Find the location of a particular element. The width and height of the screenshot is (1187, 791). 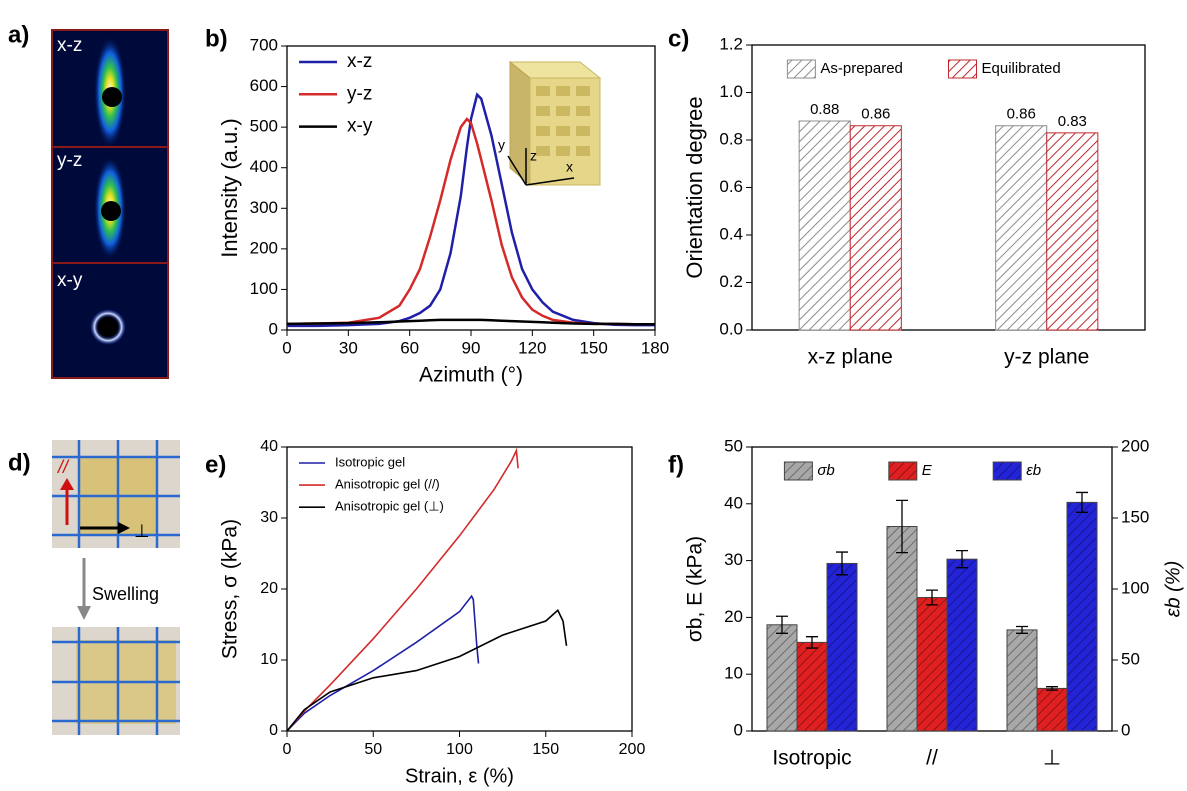

legend-label: x-z is located at coordinates (359, 61).